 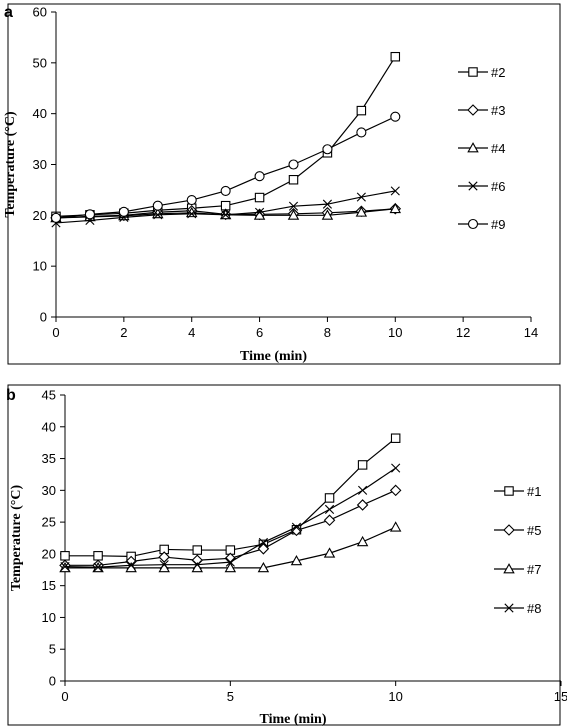 What do you see at coordinates (481, 186) in the screenshot?
I see `panel-a-legend-item: #6` at bounding box center [481, 186].